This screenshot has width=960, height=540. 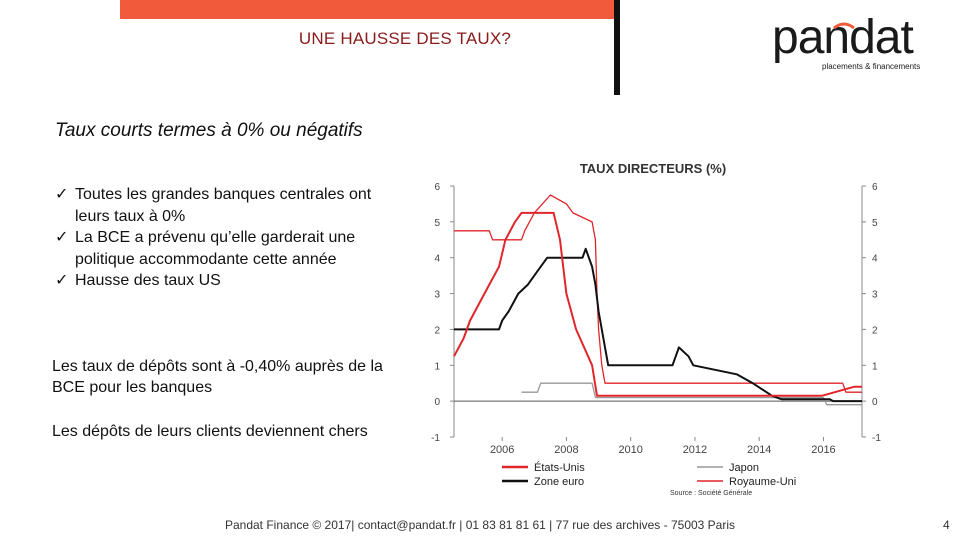 I want to click on y-tick-label-left: 5, so click(x=437, y=223).